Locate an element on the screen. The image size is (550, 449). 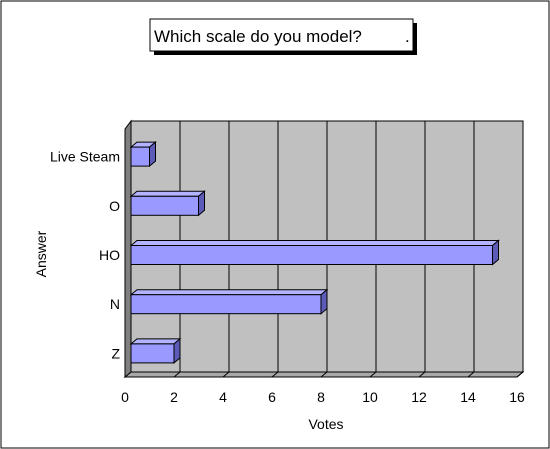
chart-title-suffix: . is located at coordinates (407, 36).